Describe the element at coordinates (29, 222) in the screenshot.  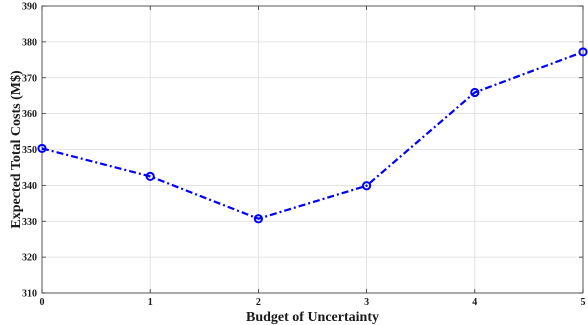
I see `y-tick-label: 330` at that location.